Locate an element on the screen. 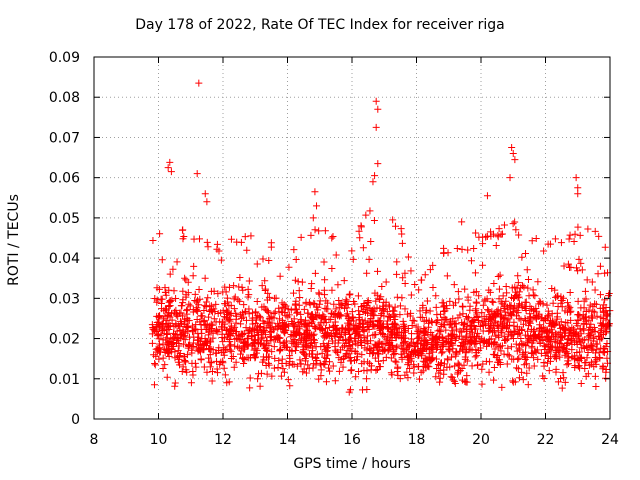 This screenshot has width=640, height=480. x-tick-label: 14 is located at coordinates (288, 440).